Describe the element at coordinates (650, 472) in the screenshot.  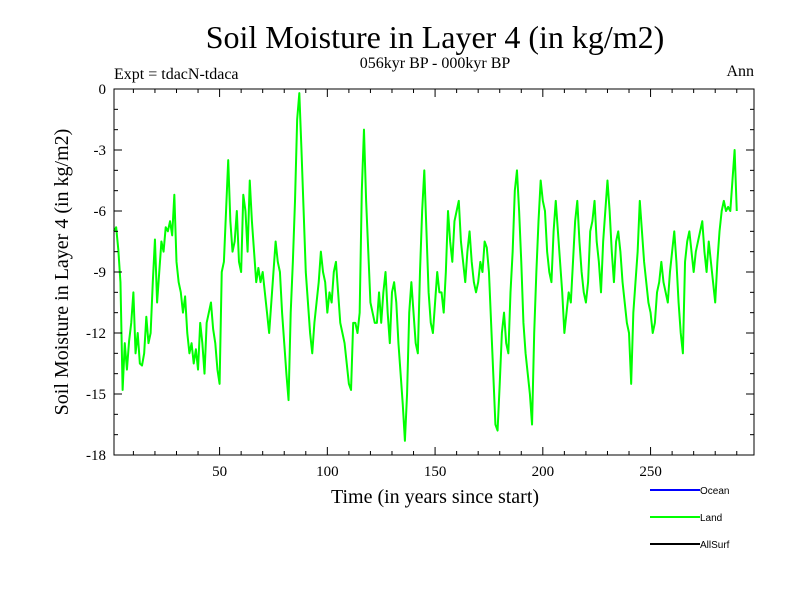
I see `x-tick-label: 250` at that location.